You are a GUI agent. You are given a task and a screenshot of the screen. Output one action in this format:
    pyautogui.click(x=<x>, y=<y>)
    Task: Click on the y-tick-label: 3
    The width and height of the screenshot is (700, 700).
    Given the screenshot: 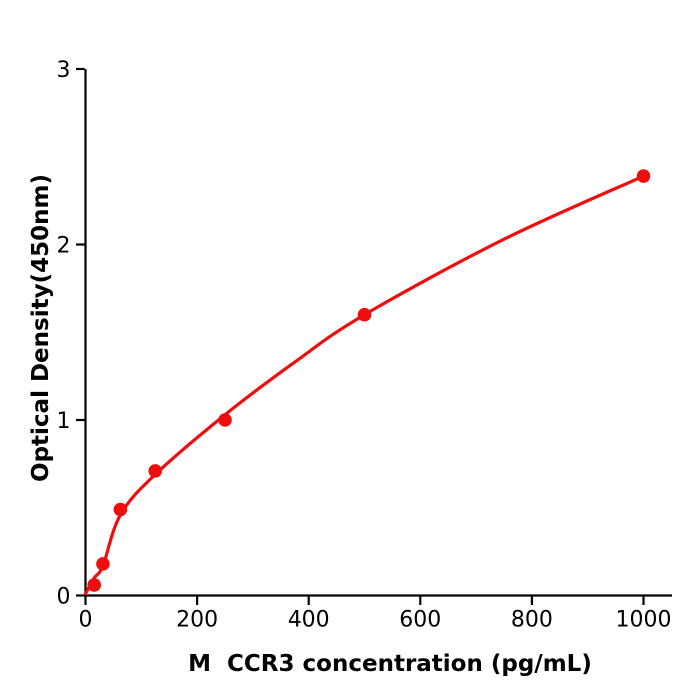 What is the action you would take?
    pyautogui.click(x=64, y=70)
    